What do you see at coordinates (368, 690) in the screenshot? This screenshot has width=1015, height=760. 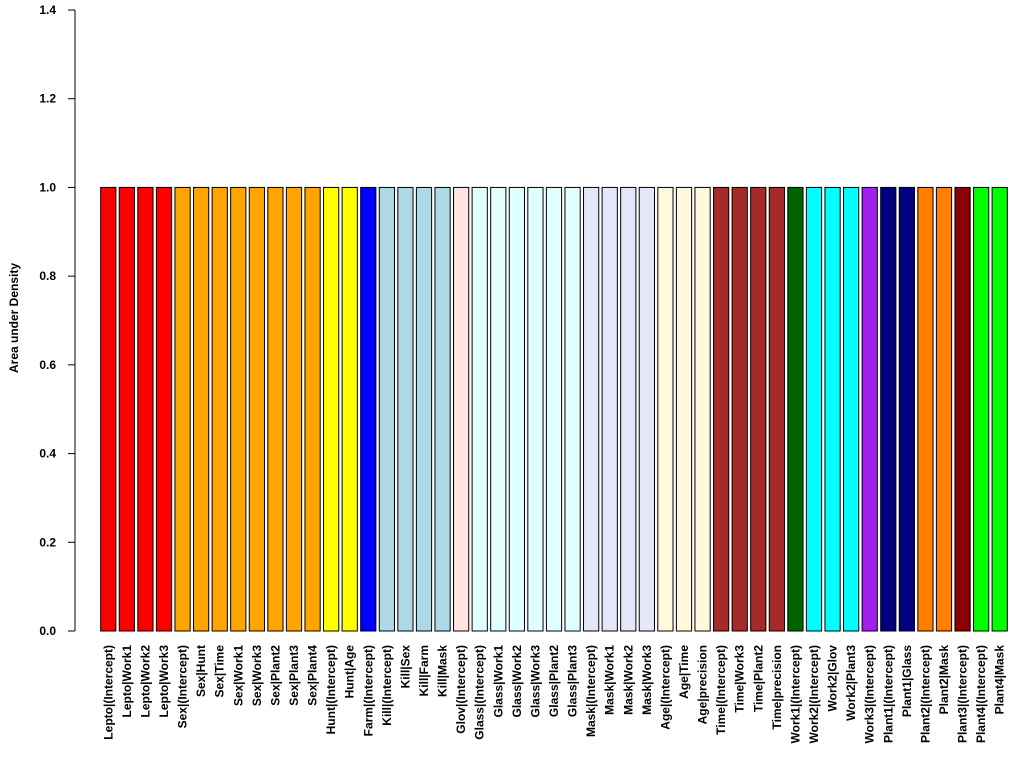 I see `x-tick-label: Farm|(Intercept)` at bounding box center [368, 690].